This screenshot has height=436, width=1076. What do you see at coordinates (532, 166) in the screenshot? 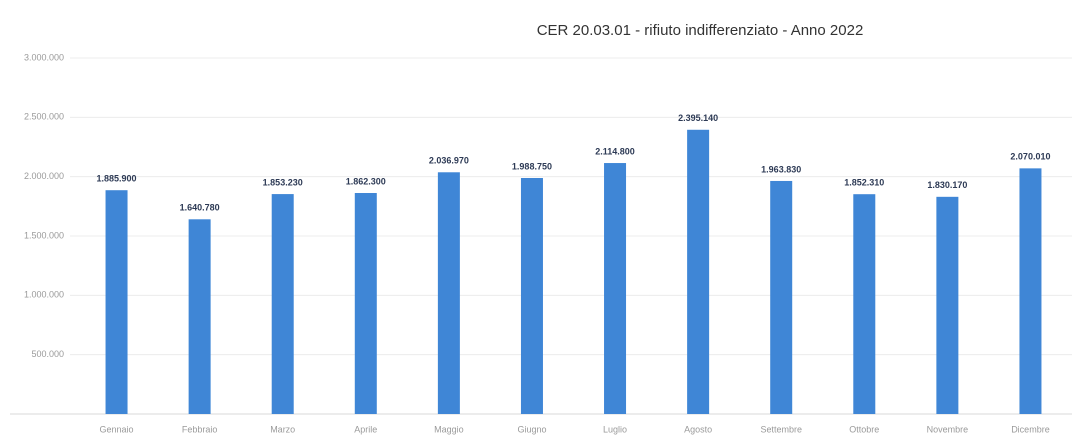
I see `value-label: 1.988.750` at bounding box center [532, 166].